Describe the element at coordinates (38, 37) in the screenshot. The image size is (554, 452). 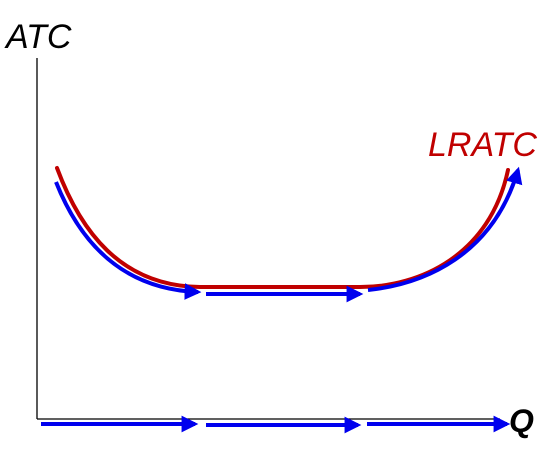
I see `y-axis-label: ATC` at that location.